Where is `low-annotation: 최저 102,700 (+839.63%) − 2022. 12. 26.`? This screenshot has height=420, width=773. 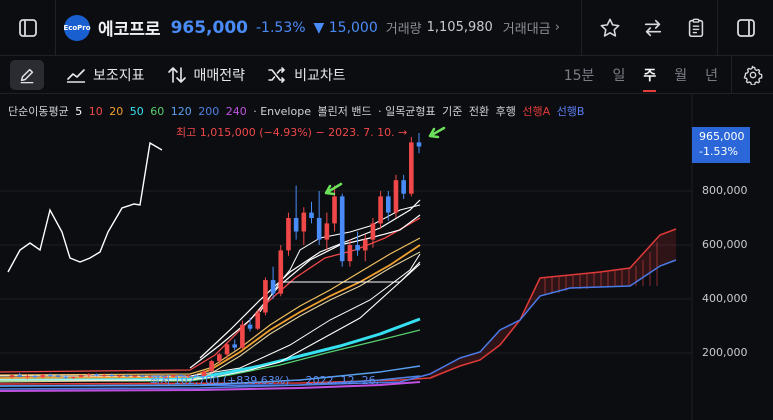
low-annotation: 최저 102,700 (+839.63%) − 2022. 12. 26. is located at coordinates (265, 380).